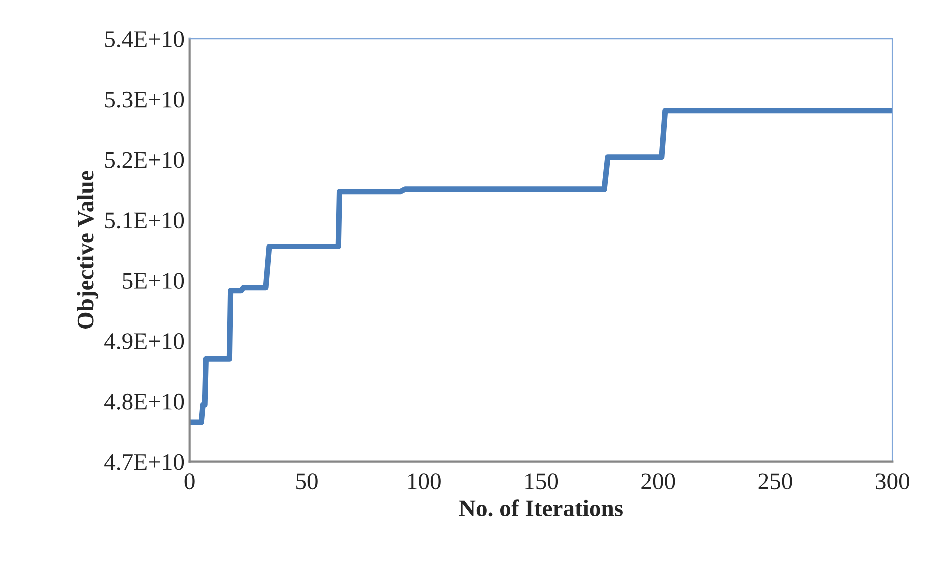  What do you see at coordinates (144, 462) in the screenshot?
I see `y-tick-label: 4.7E+10` at bounding box center [144, 462].